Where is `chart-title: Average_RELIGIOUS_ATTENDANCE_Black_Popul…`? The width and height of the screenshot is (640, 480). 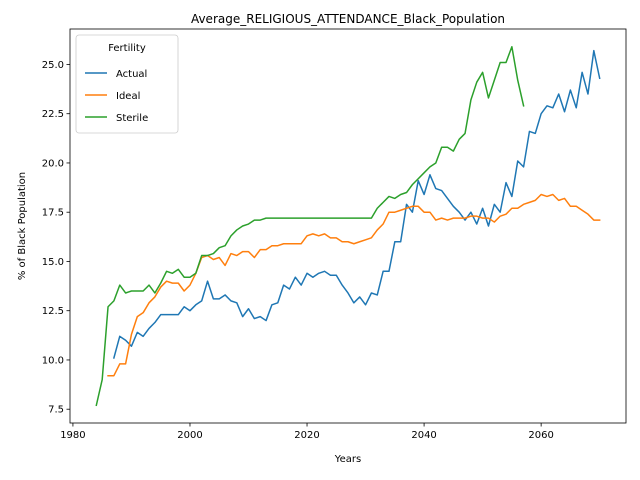
chart-title: Average_RELIGIOUS_ATTENDANCE_Black_Popul… is located at coordinates (348, 19).